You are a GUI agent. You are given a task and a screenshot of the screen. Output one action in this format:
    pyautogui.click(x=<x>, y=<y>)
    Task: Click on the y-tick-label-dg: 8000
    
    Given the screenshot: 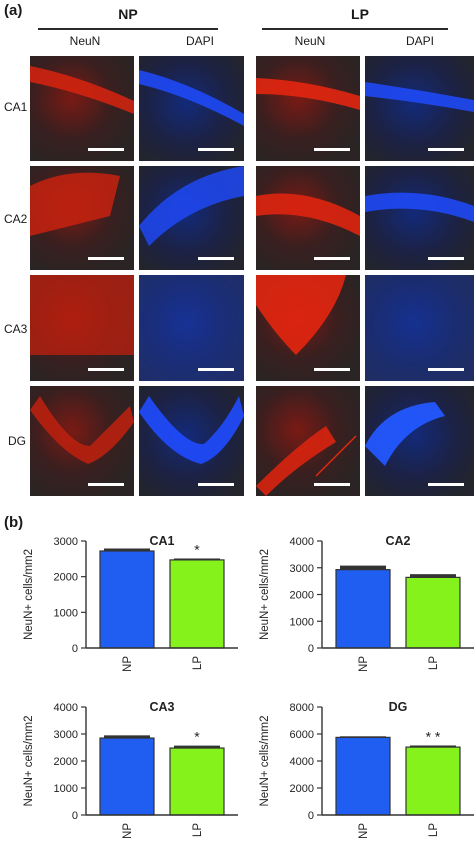 What is the action you would take?
    pyautogui.click(x=302, y=708)
    